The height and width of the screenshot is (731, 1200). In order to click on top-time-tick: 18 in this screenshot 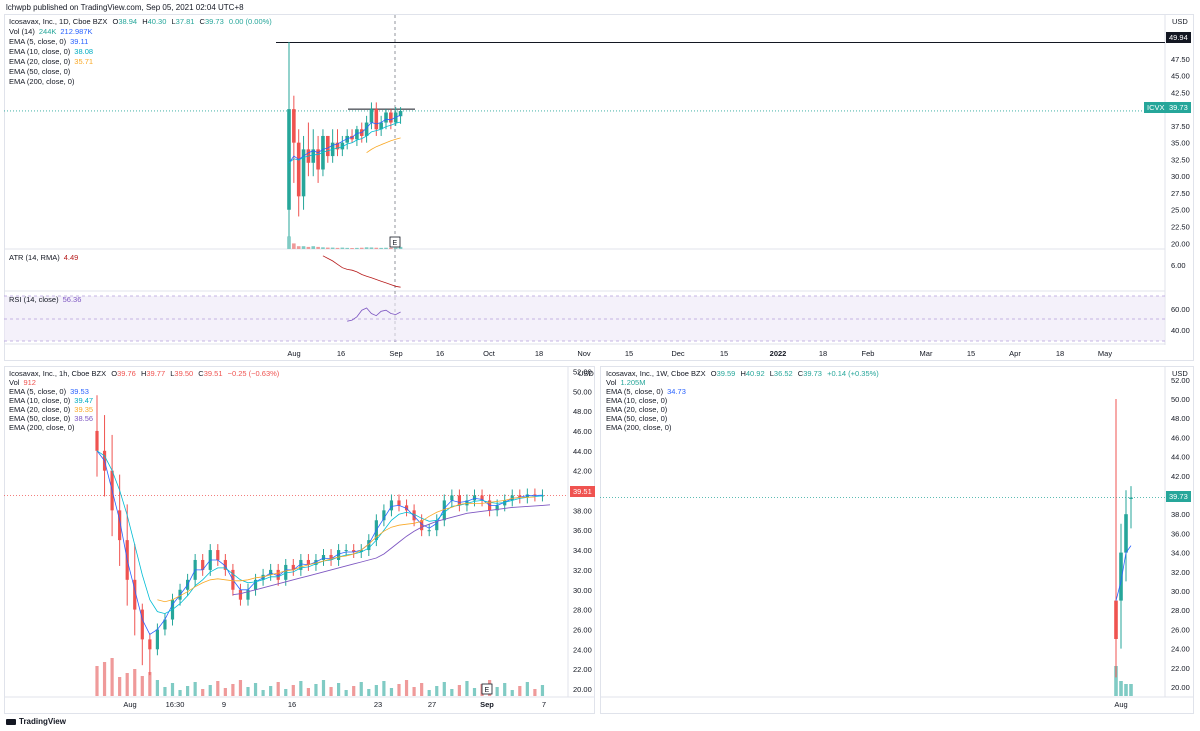, I will do `click(823, 353)`.